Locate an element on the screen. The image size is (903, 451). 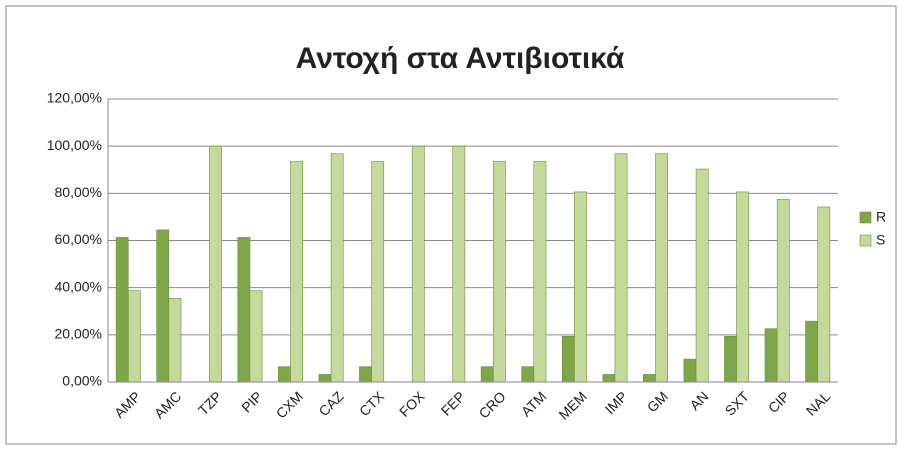
y-tick-label: 120,00% is located at coordinates (74, 98).